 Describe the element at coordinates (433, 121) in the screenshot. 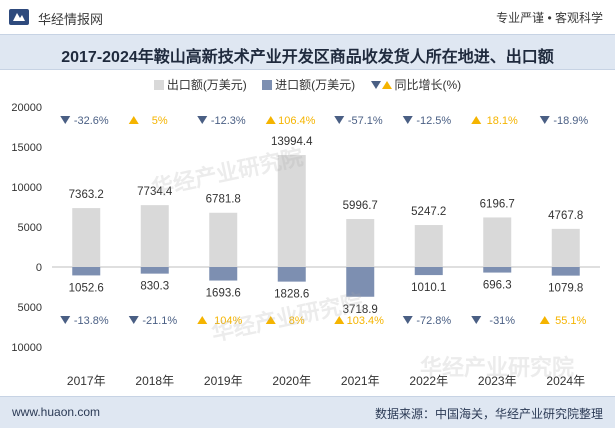

I see `export-growth-label: -12.5%` at that location.